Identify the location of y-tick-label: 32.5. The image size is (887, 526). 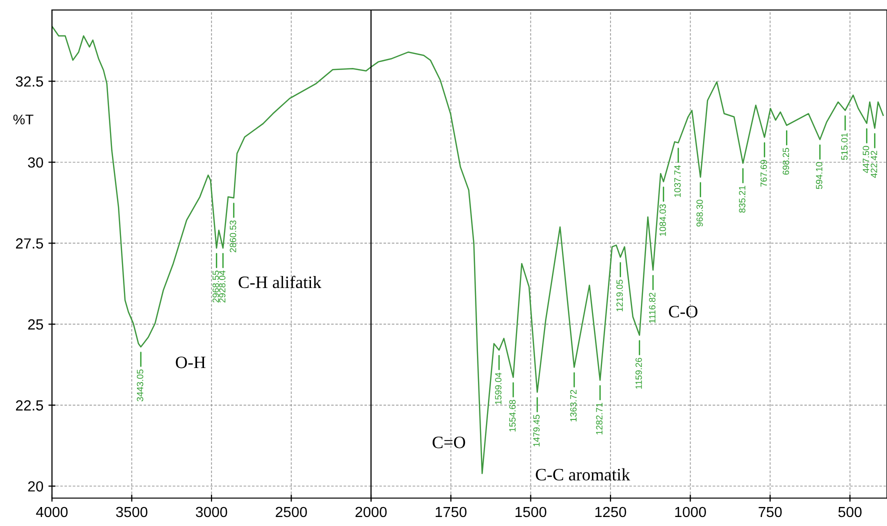
(30, 81).